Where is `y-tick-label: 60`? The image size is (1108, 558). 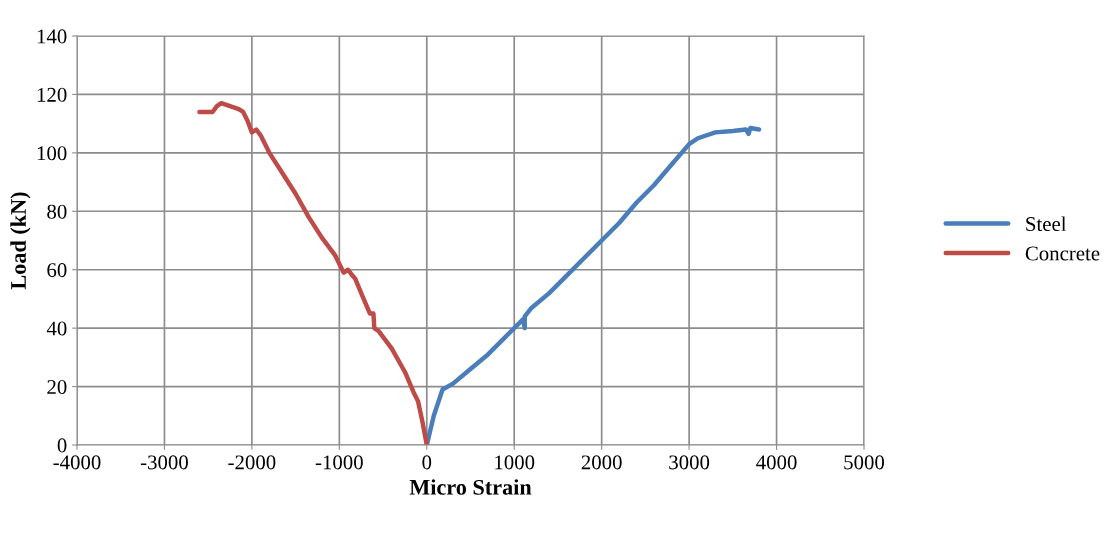
y-tick-label: 60 is located at coordinates (57, 270).